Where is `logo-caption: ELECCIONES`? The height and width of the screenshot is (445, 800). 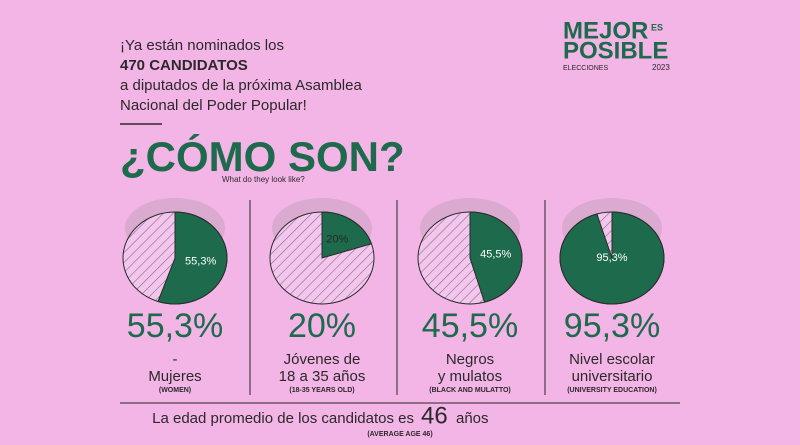 logo-caption: ELECCIONES is located at coordinates (585, 68).